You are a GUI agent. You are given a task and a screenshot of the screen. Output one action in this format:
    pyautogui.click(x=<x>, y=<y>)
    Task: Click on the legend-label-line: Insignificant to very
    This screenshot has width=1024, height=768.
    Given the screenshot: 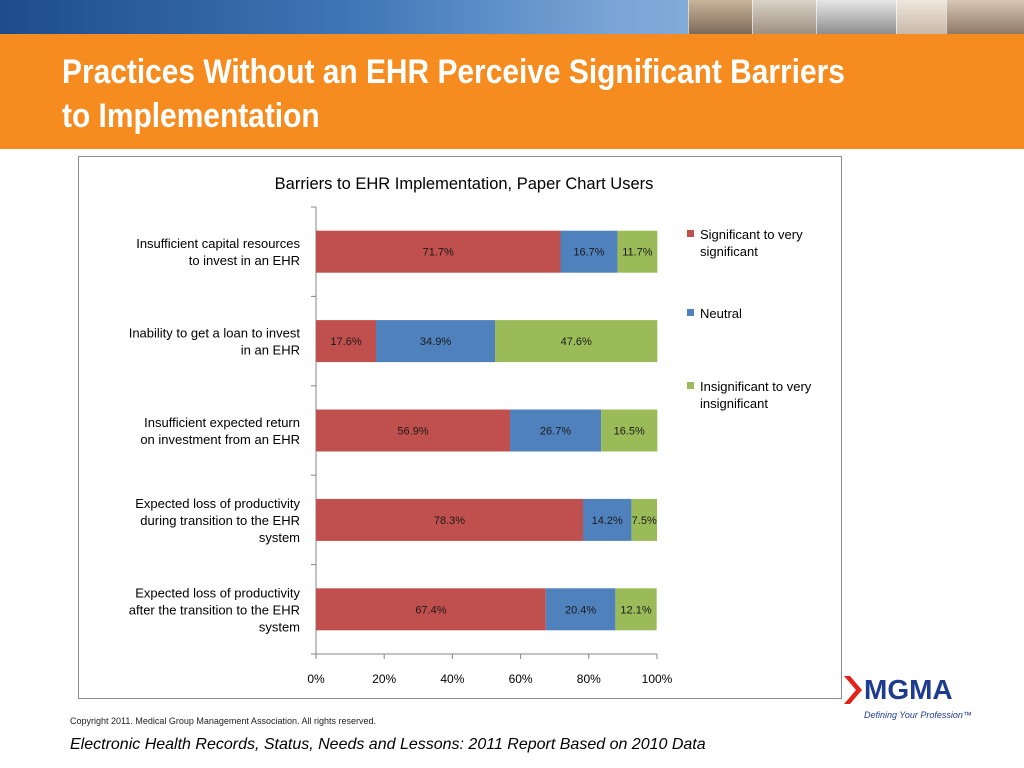 What is the action you would take?
    pyautogui.click(x=756, y=386)
    